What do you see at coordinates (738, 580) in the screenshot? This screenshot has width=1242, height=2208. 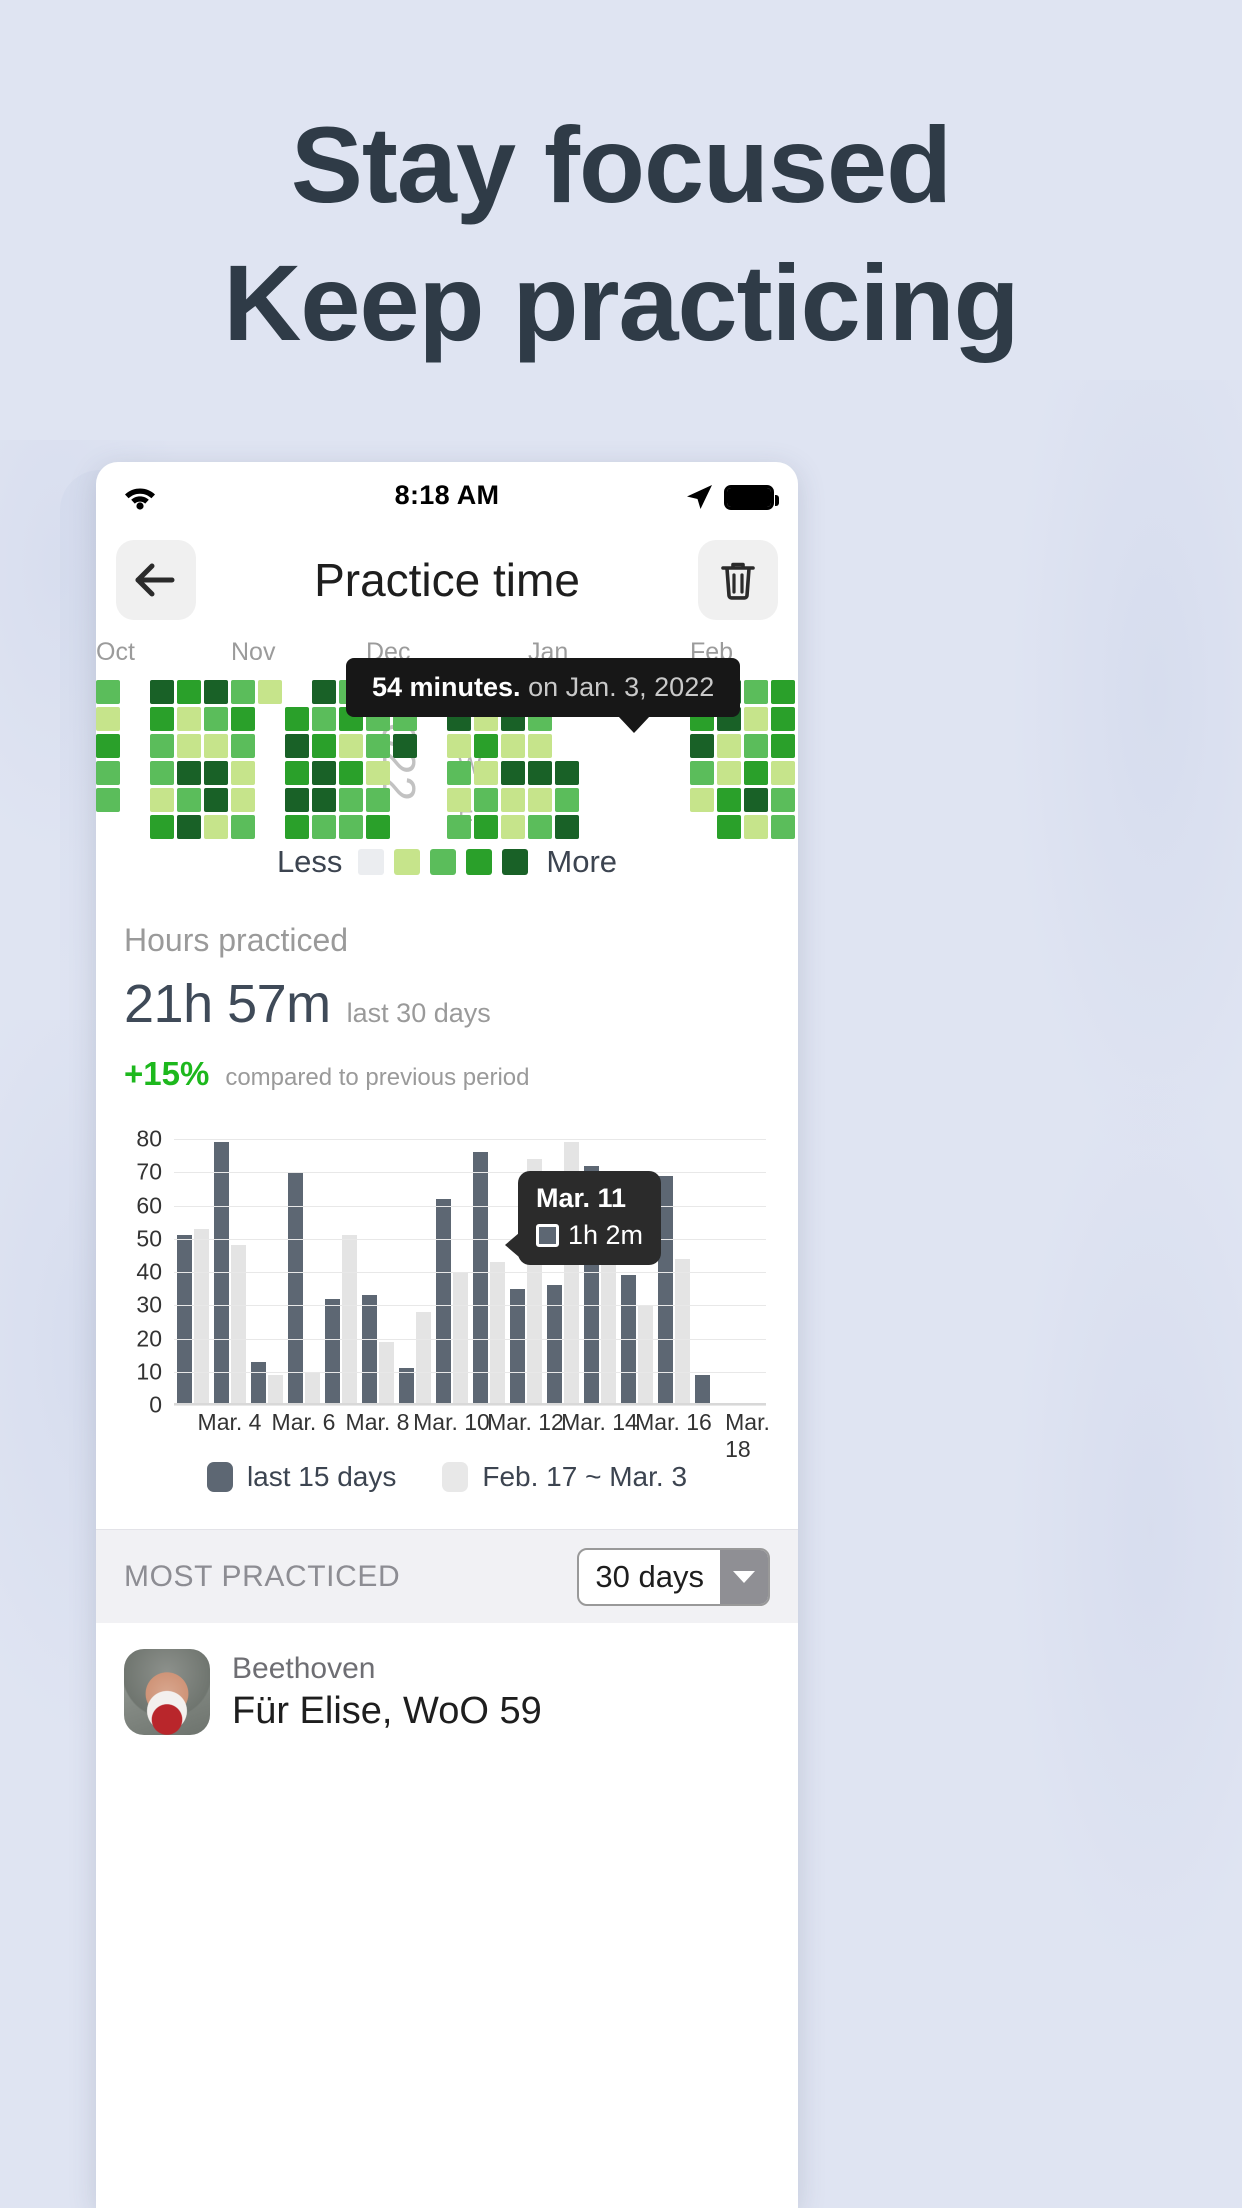 I see `delete-button` at bounding box center [738, 580].